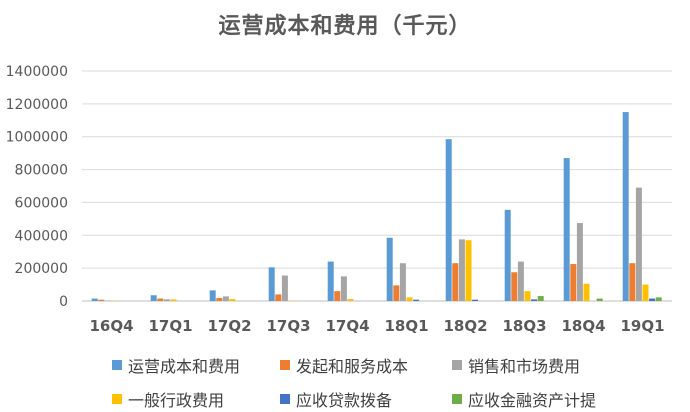 The height and width of the screenshot is (412, 690). What do you see at coordinates (170, 326) in the screenshot?
I see `x-tick-label: 17Q1` at bounding box center [170, 326].